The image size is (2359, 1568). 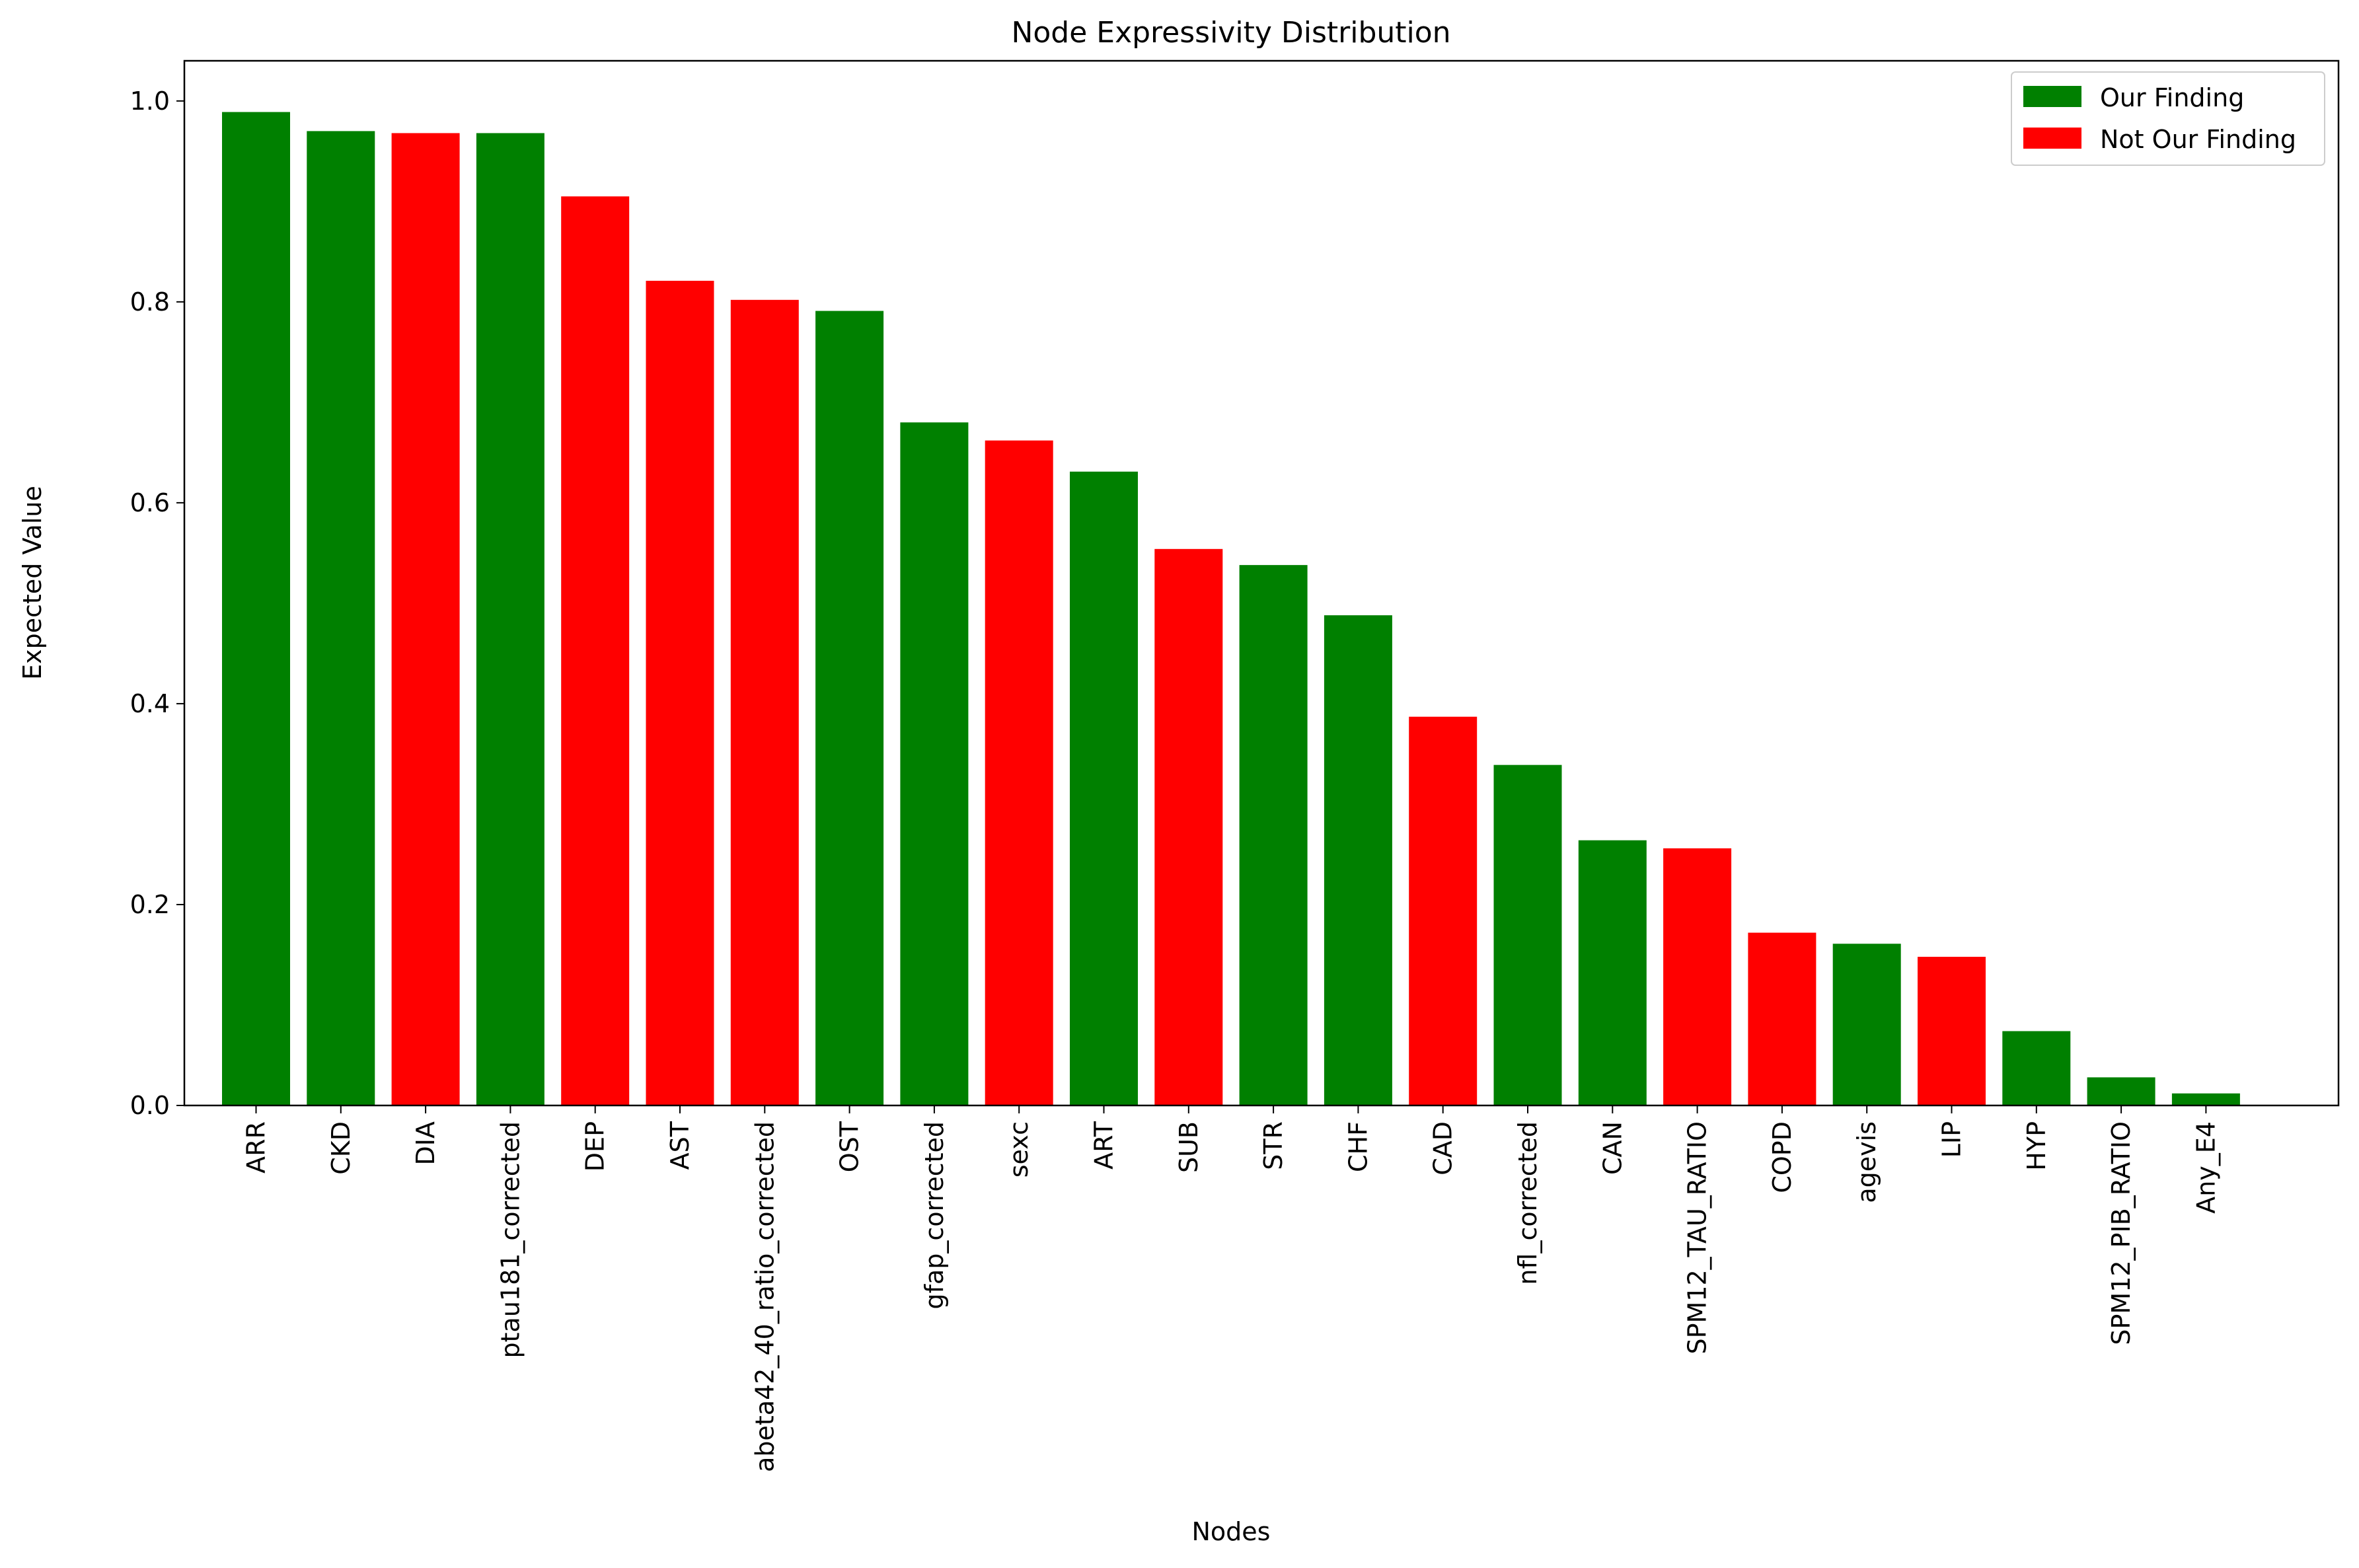 What do you see at coordinates (2121, 1233) in the screenshot?
I see `x-tick-label: SPM12_PIB_RATIO` at bounding box center [2121, 1233].